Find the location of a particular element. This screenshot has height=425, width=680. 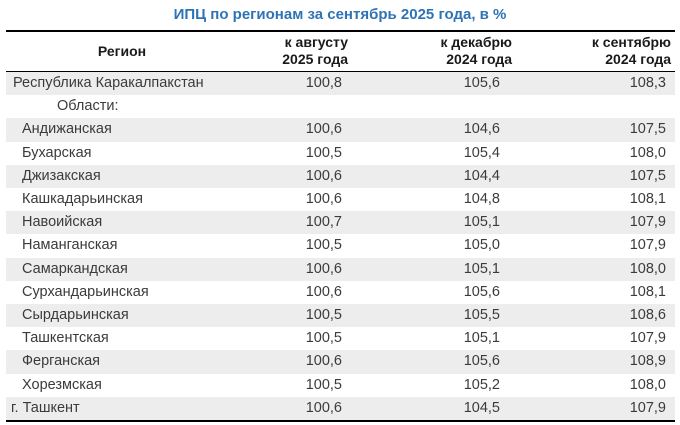

table-row: Самаркандская 100,6 105,1 108,0 is located at coordinates (340, 269).